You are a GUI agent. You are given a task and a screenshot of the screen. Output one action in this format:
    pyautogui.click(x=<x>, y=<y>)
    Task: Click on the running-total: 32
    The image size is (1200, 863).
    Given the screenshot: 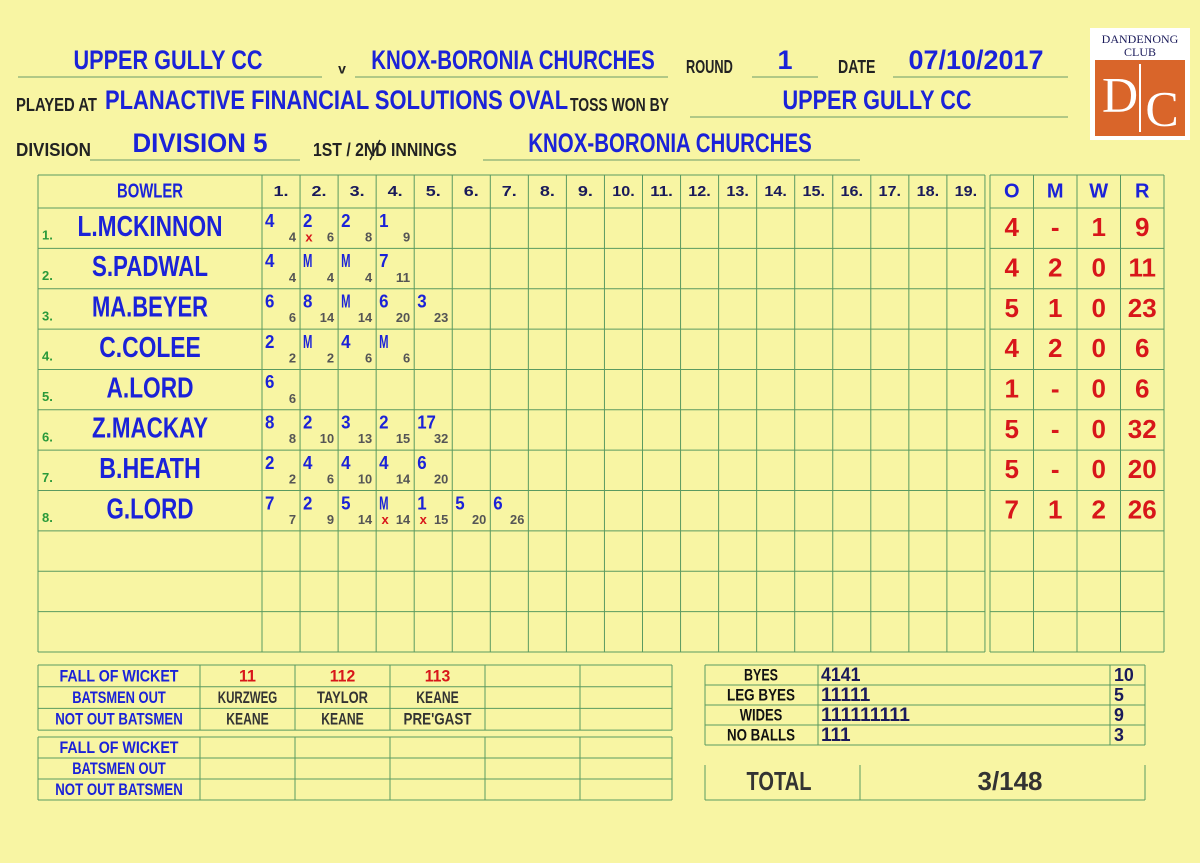 What is the action you would take?
    pyautogui.click(x=441, y=438)
    